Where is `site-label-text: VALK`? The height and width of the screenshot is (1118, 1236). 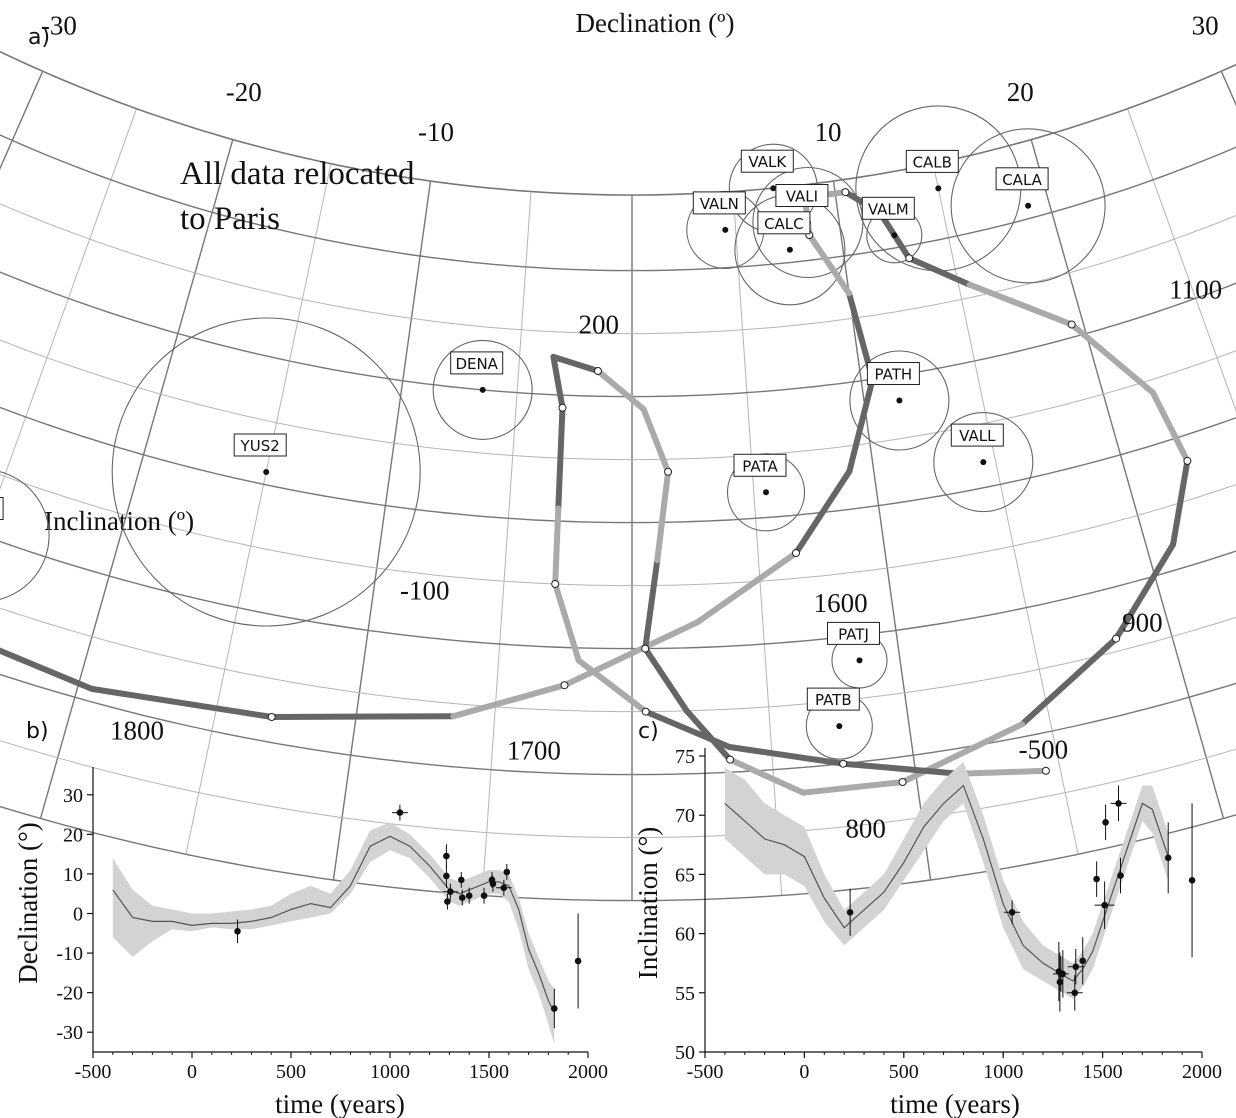 site-label-text: VALK is located at coordinates (767, 162).